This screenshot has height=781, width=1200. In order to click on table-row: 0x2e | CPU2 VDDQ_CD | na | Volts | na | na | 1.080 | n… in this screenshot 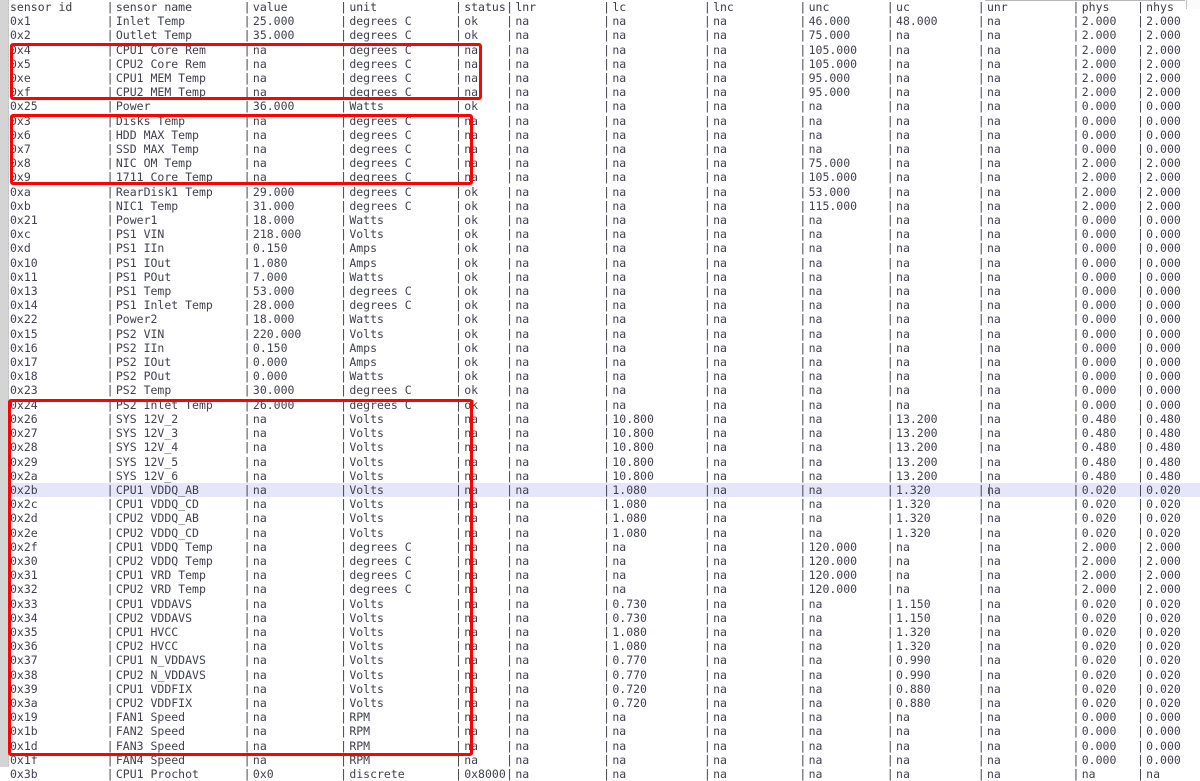, I will do `click(605, 533)`.